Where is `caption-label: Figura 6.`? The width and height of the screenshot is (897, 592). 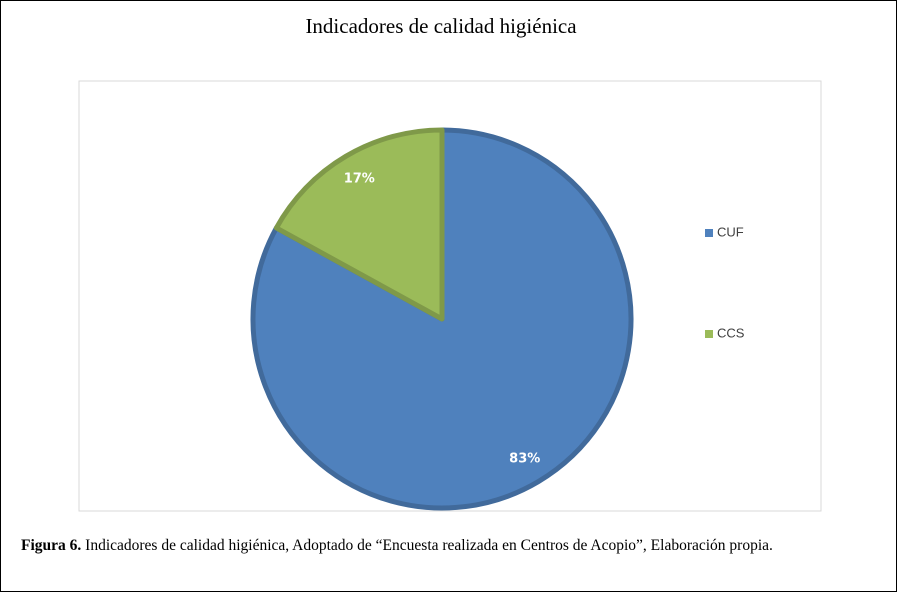
caption-label: Figura 6. is located at coordinates (51, 545).